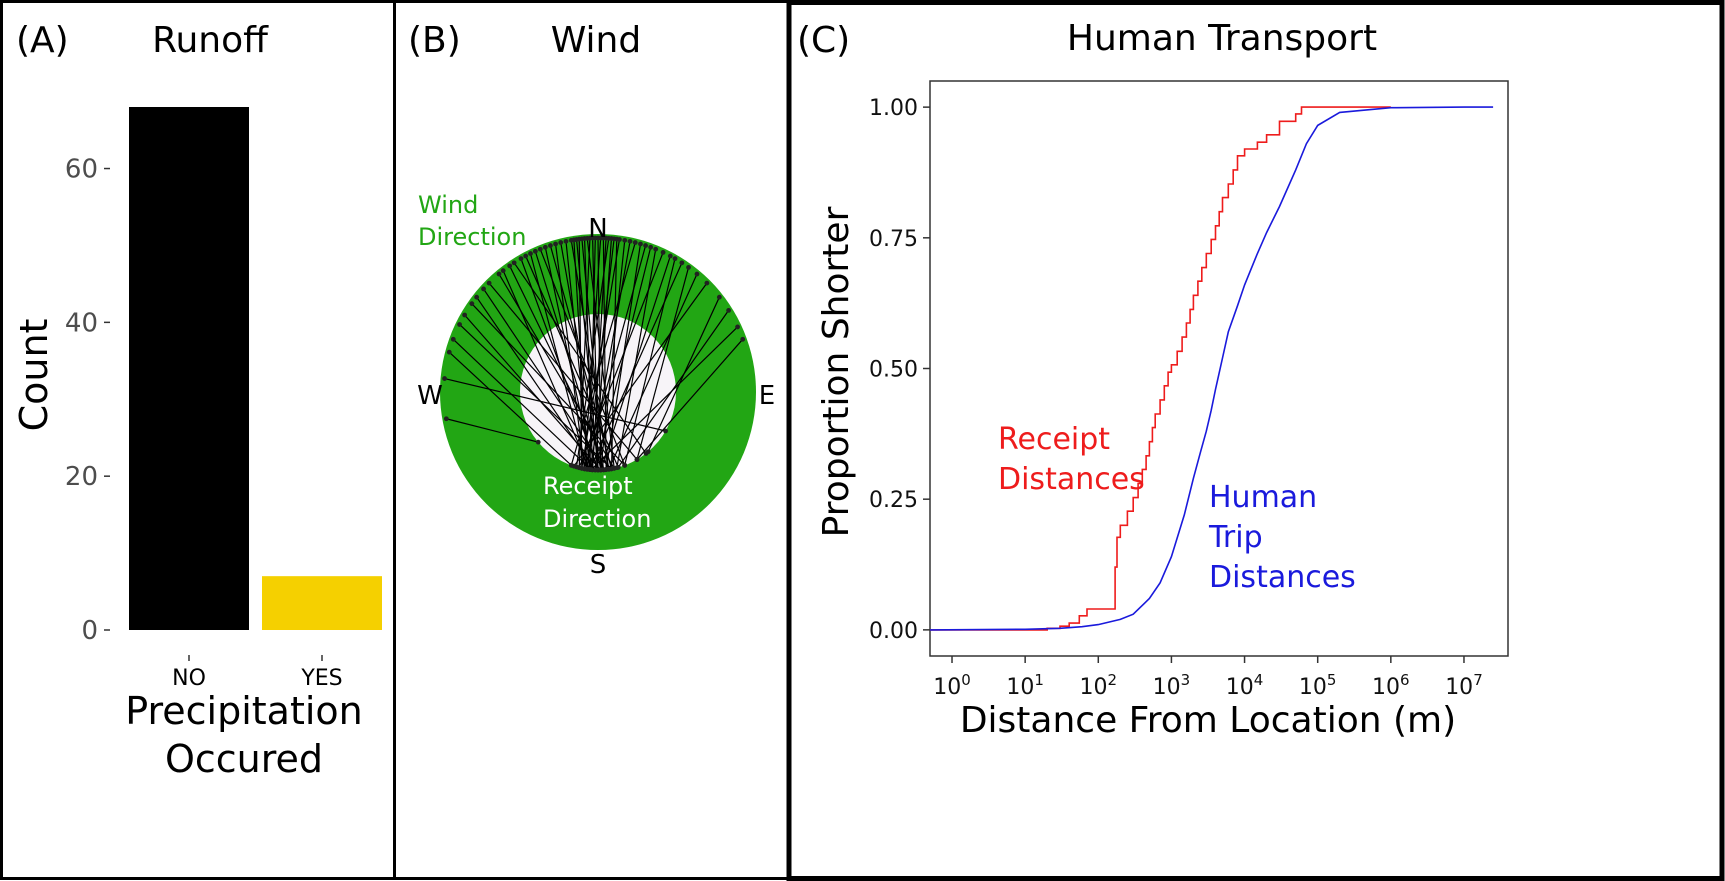 This screenshot has width=1725, height=881. I want to click on human-label-line3: Distances, so click(1282, 577).